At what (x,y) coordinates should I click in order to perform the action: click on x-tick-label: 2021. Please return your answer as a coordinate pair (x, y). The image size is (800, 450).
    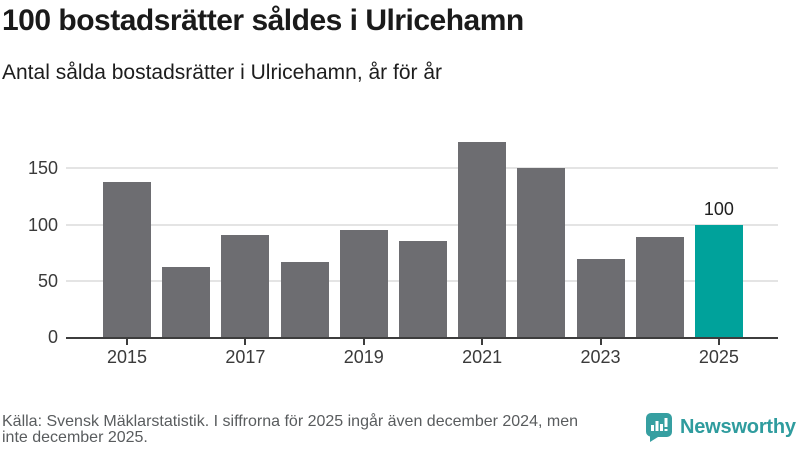
    Looking at the image, I should click on (482, 357).